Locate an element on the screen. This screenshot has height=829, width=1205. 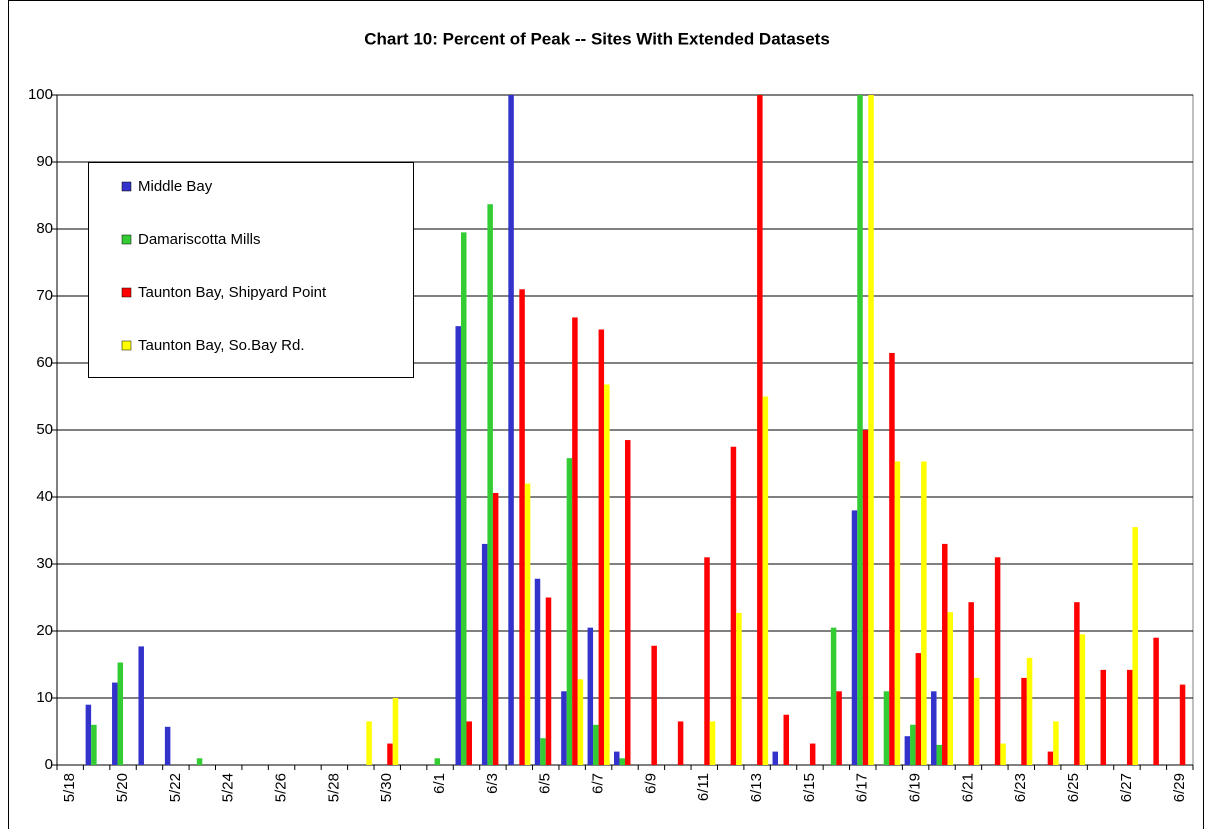
x-tick-label: 5/26 is located at coordinates (281, 787).